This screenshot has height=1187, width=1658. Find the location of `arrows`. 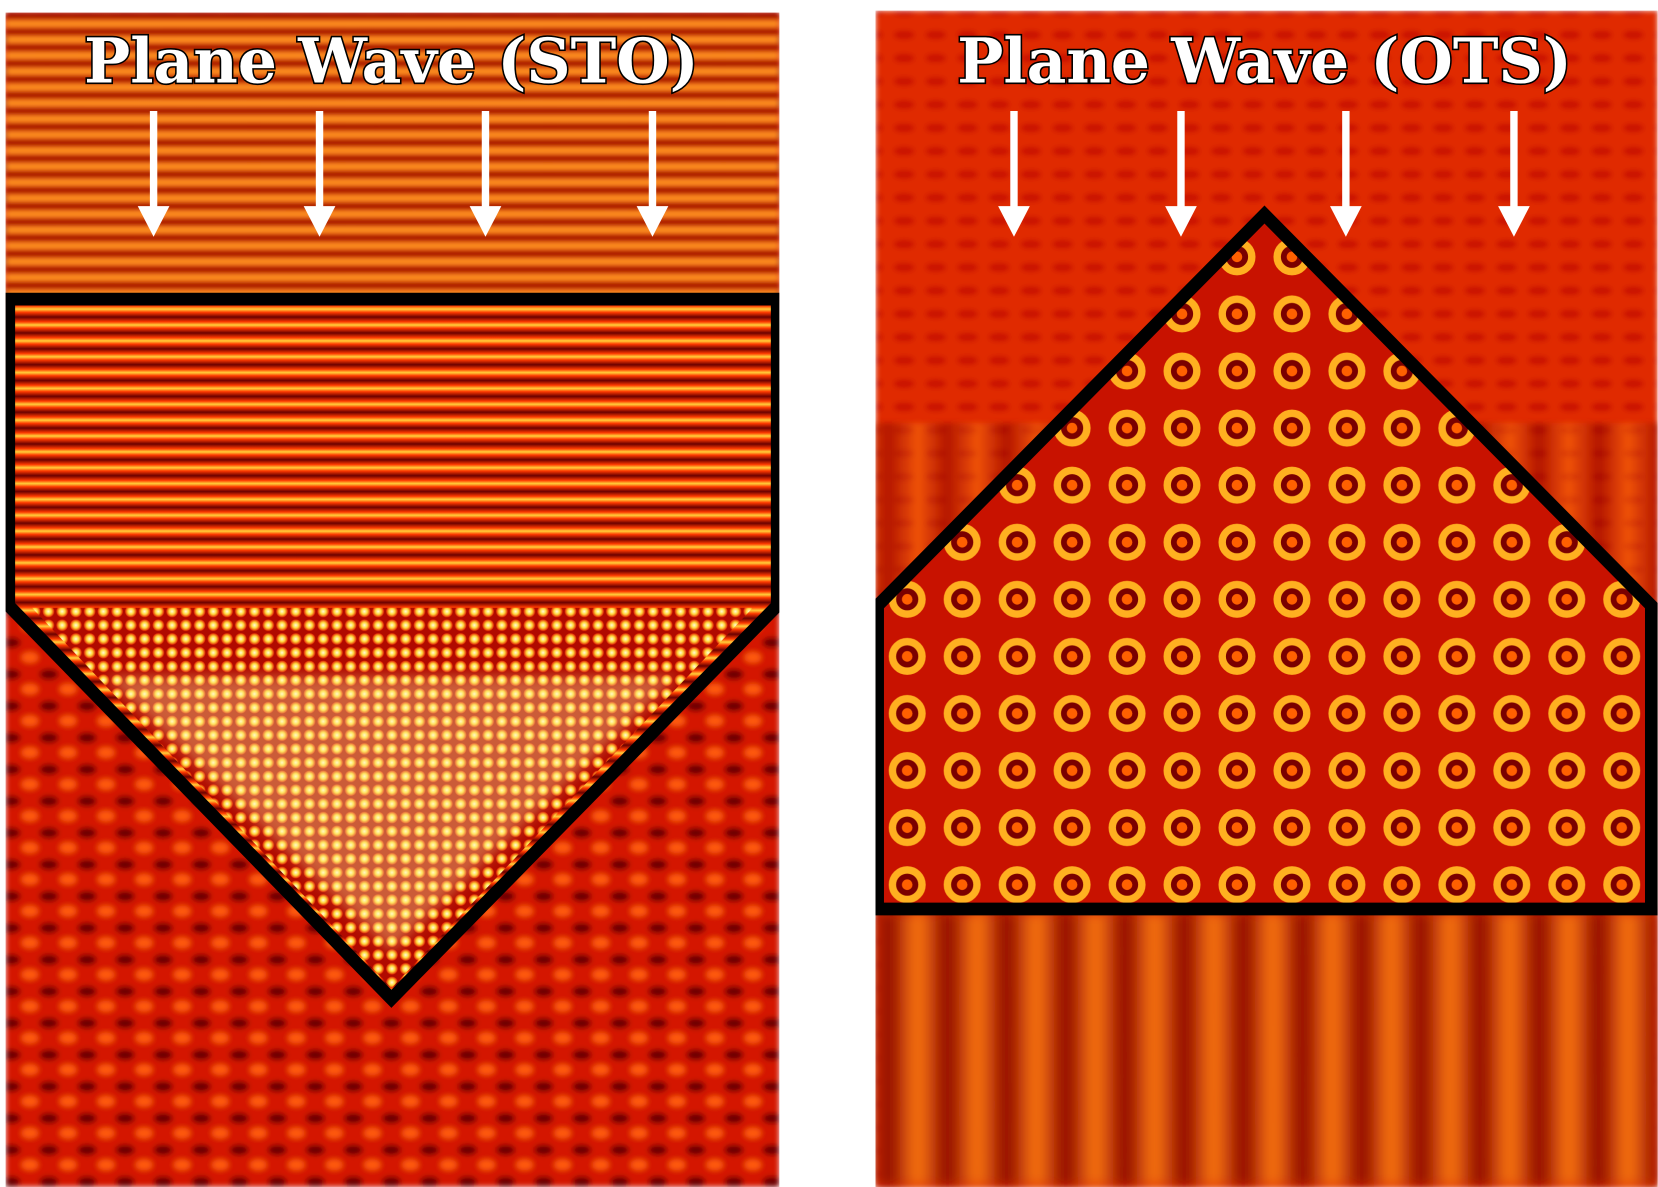

arrows is located at coordinates (833, 173).